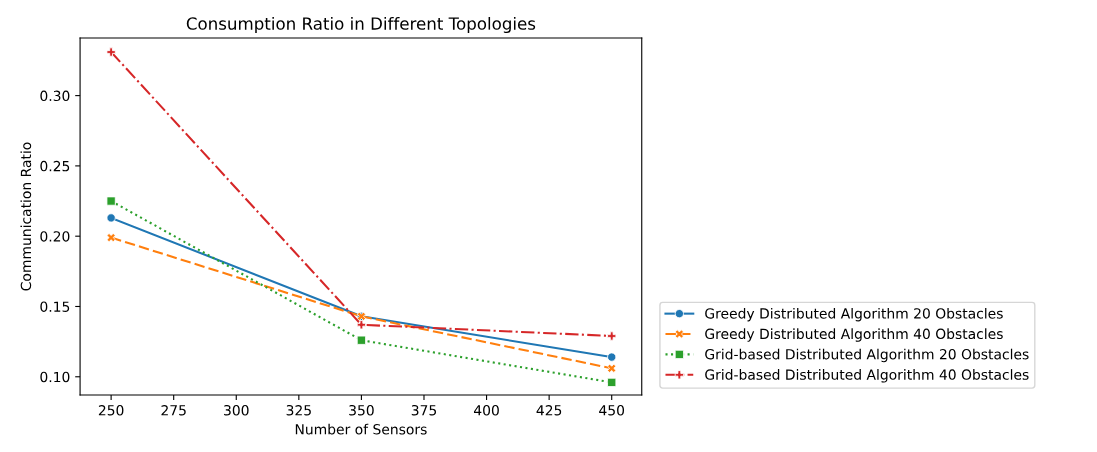  What do you see at coordinates (361, 25) in the screenshot?
I see `chart-title: Consumption Ratio in Different Topologies` at bounding box center [361, 25].